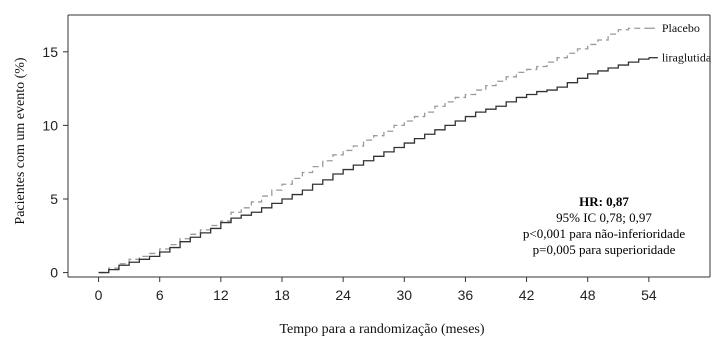 Image resolution: width=719 pixels, height=338 pixels. Describe the element at coordinates (55, 162) in the screenshot. I see `y-ticks: 0 5 10 15` at that location.